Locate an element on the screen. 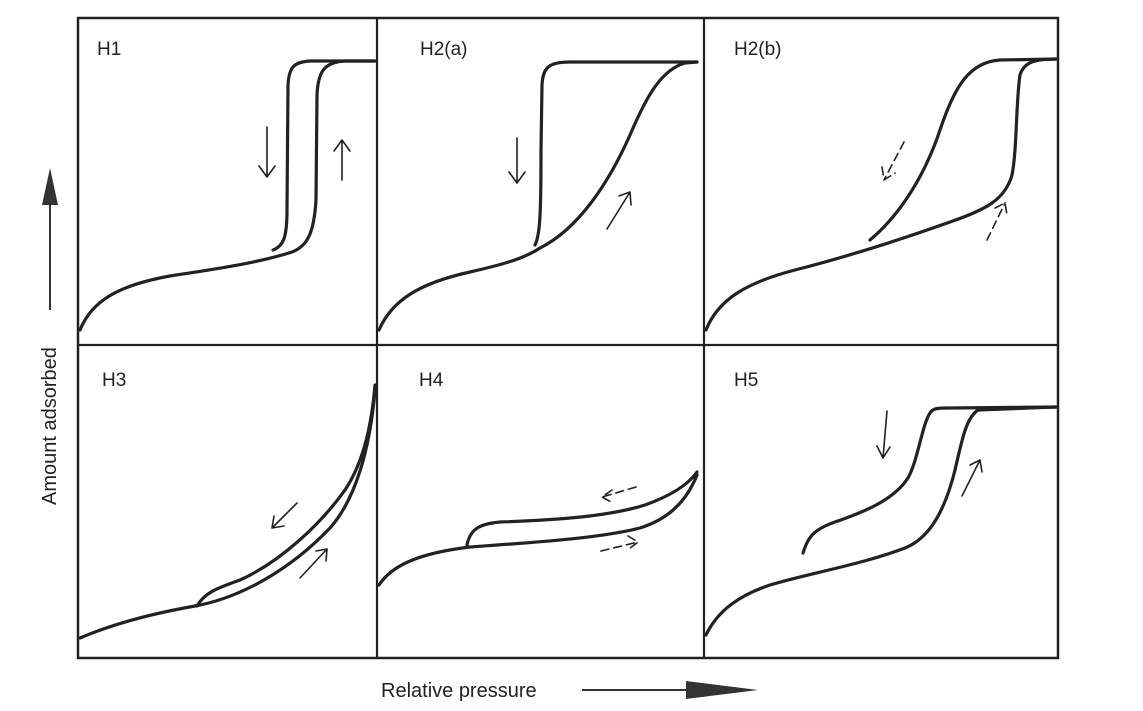  x-axis-indicator: Relative pressure is located at coordinates (569, 691).